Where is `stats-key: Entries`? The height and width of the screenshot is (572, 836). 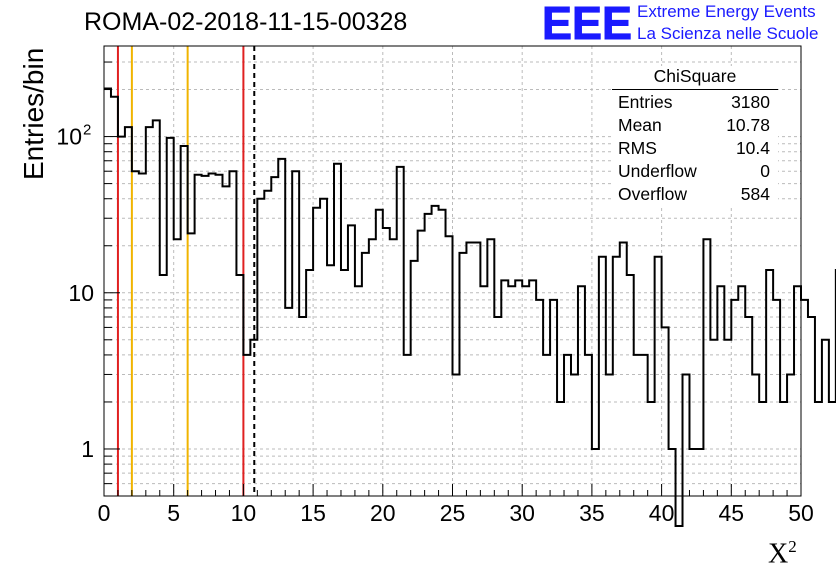 stats-key: Entries is located at coordinates (645, 102).